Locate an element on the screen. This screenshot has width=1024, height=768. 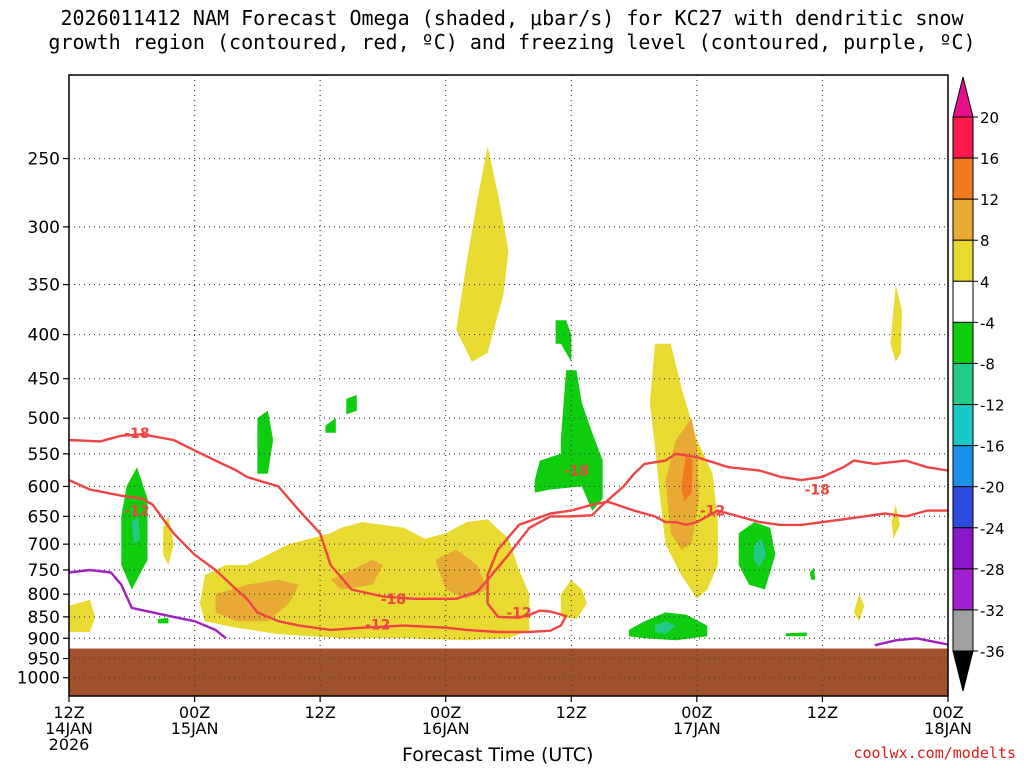
y-tick-label-8: 650 is located at coordinates (44, 517).